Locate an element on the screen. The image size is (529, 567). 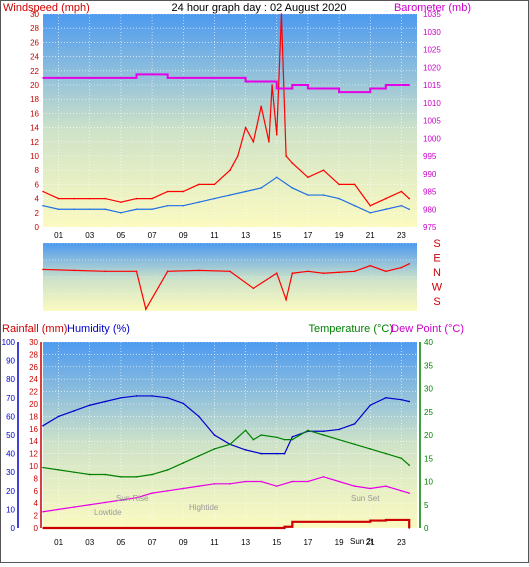
barometer-tick-label: 990 is located at coordinates (430, 174).